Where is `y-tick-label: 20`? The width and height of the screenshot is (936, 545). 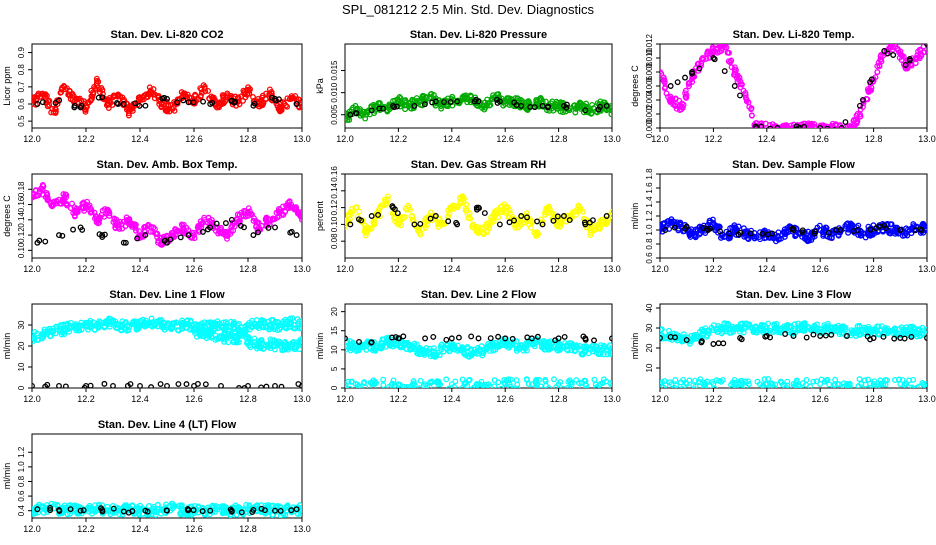 y-tick-label: 20 is located at coordinates (21, 345).